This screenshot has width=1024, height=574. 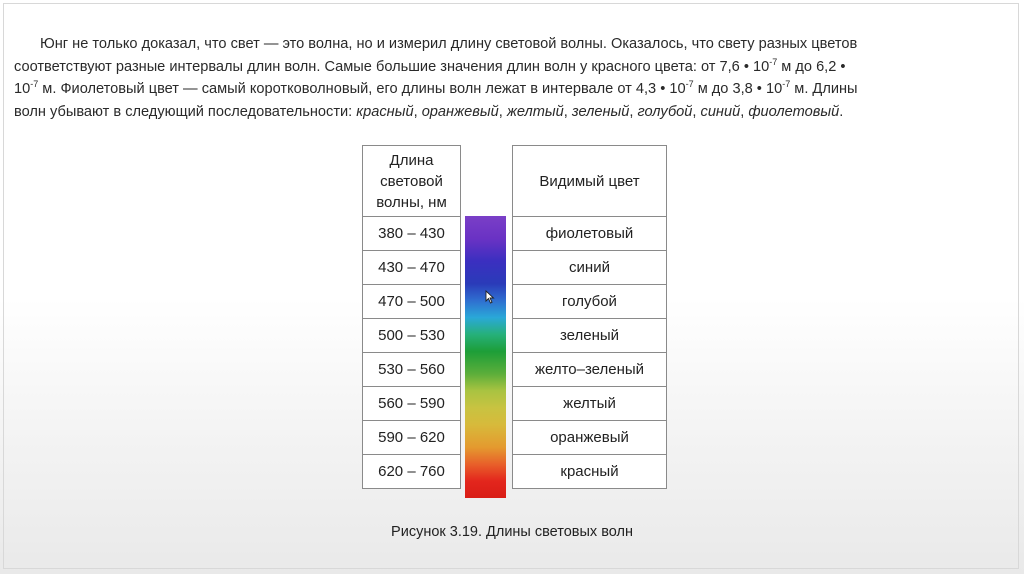 I want to click on intro-text: м до 3,8 • 10, so click(x=738, y=89).